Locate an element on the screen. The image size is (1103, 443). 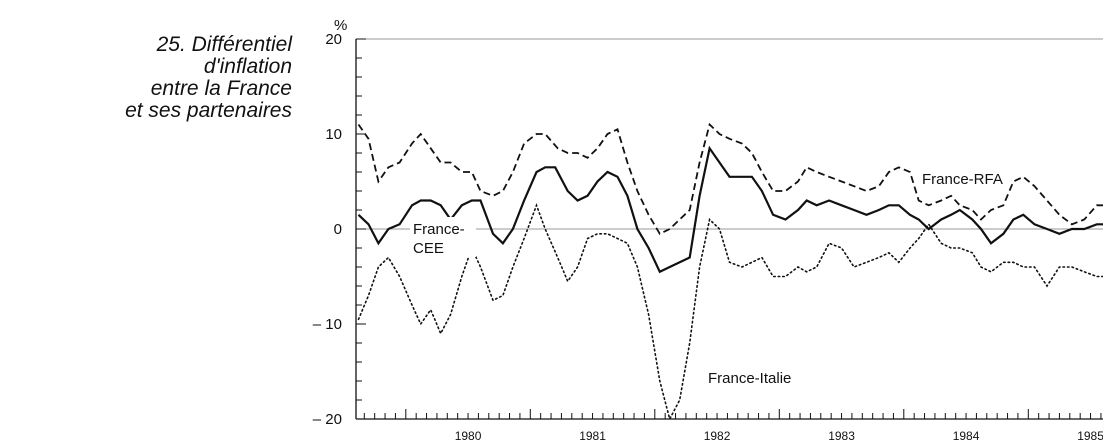
title-line-3: entre la France is located at coordinates (221, 88).